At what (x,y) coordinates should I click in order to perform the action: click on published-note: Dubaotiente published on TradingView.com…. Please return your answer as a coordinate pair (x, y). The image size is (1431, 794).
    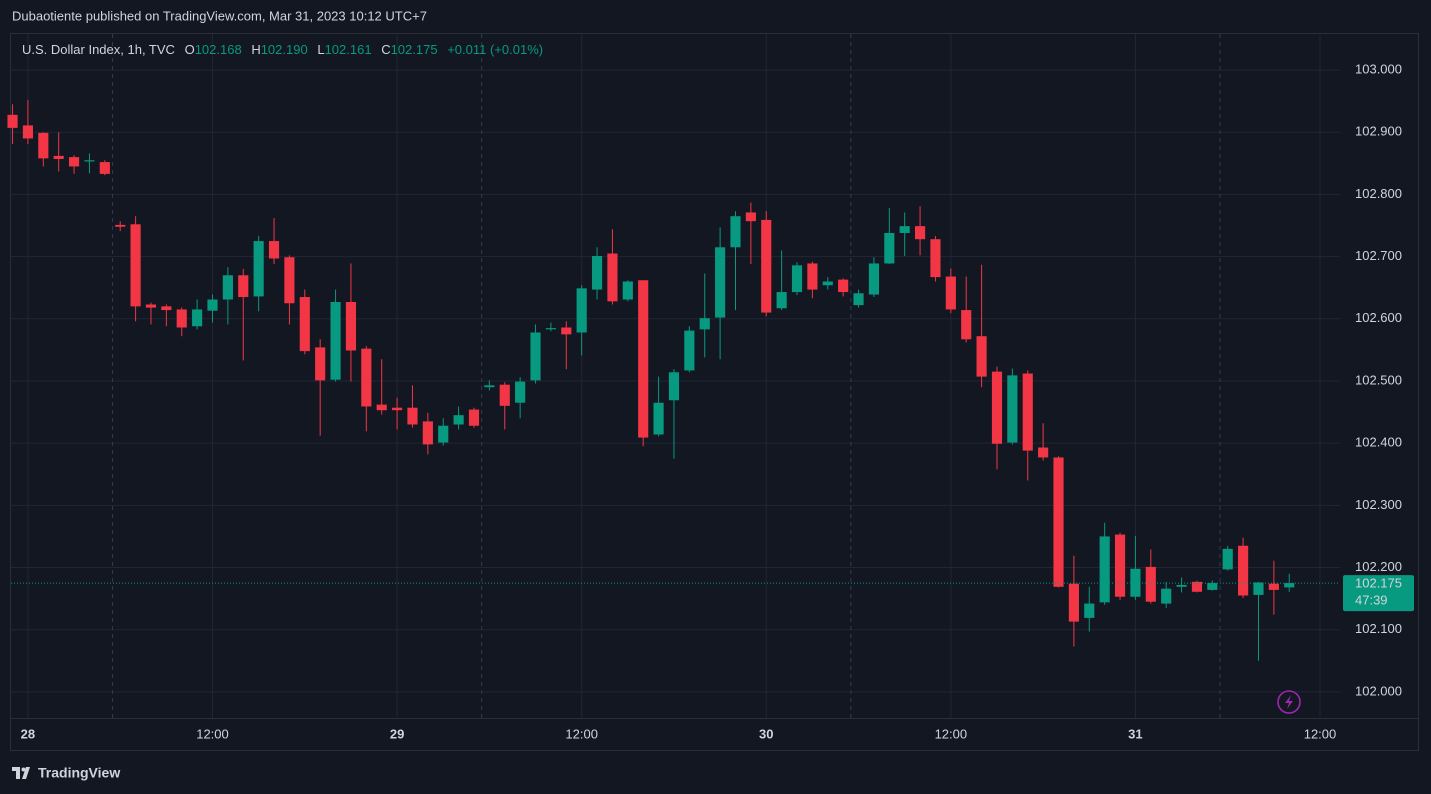
    Looking at the image, I should click on (219, 15).